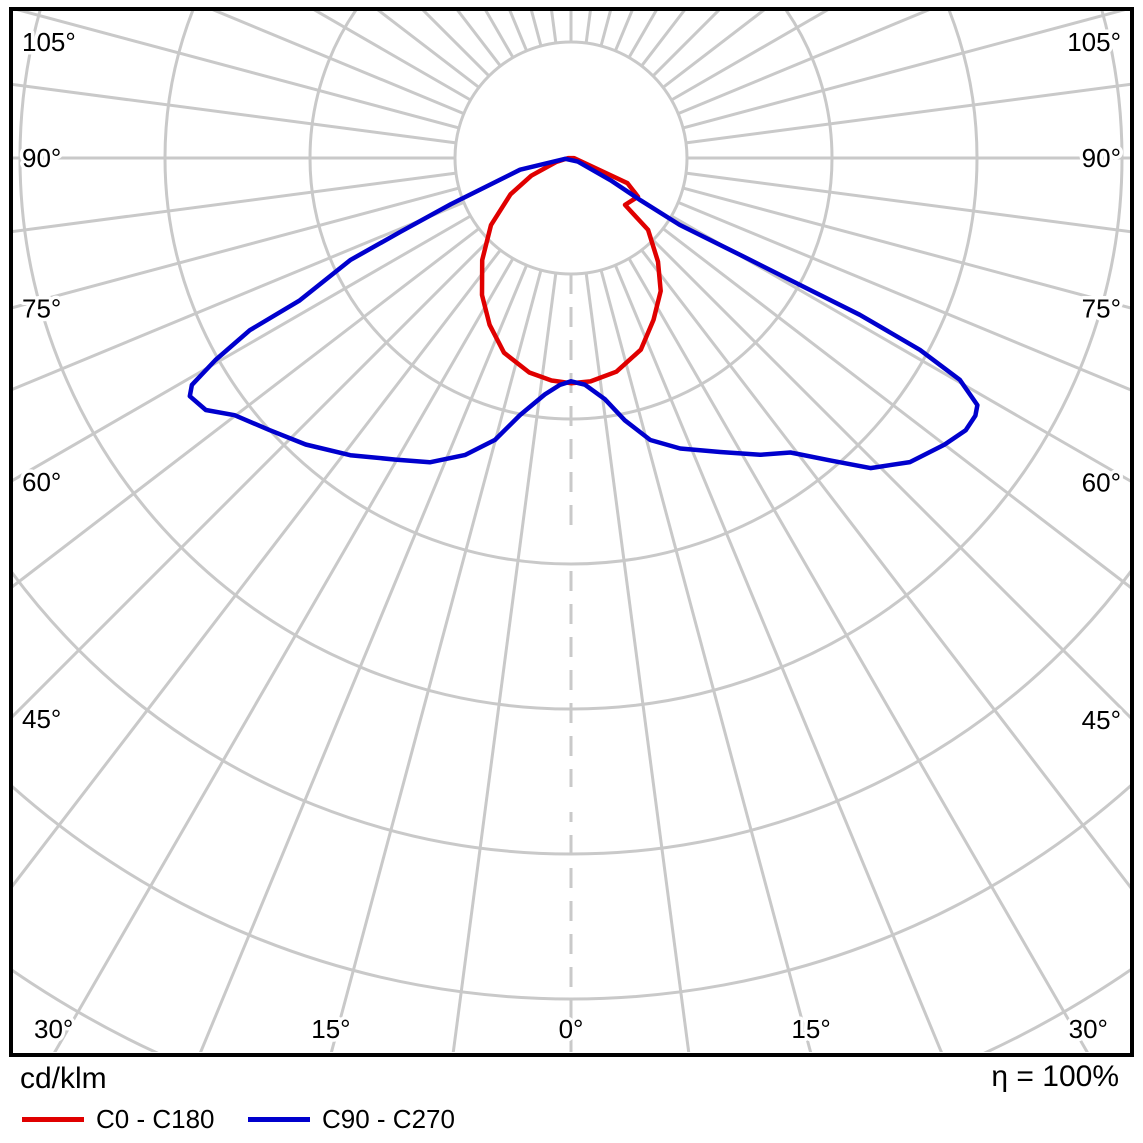  What do you see at coordinates (571, 1121) in the screenshot?
I see `legend: C0 - C180 C90 - C270` at bounding box center [571, 1121].